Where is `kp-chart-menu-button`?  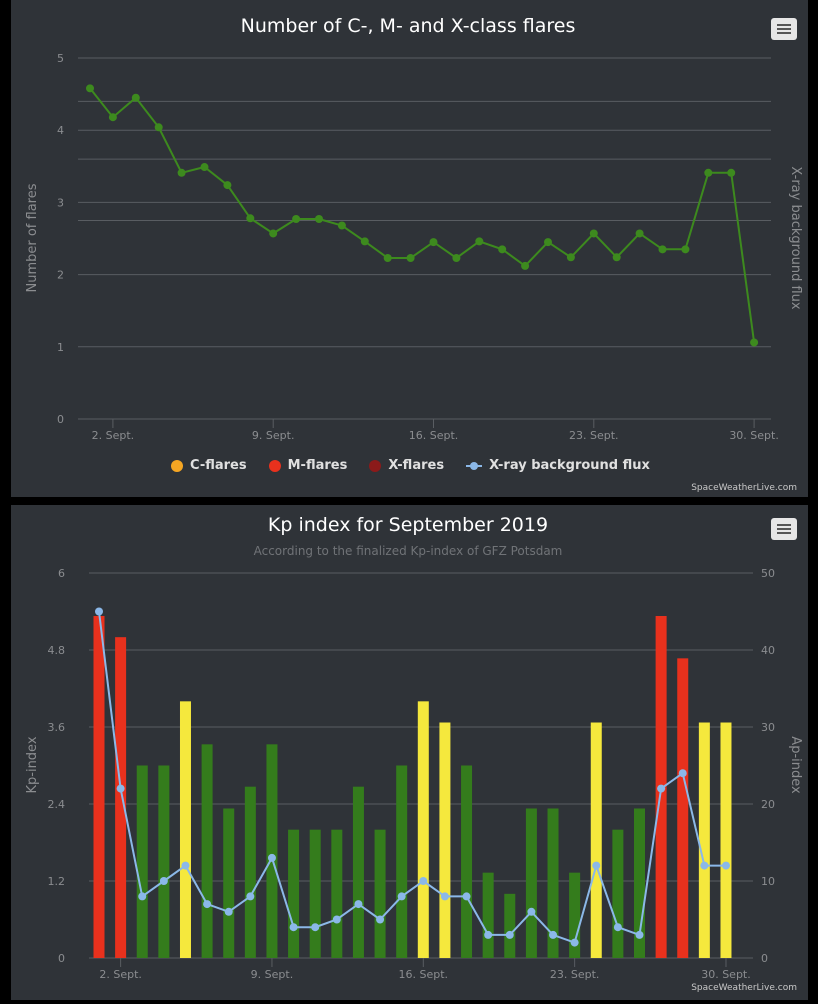
kp-chart-menu-button is located at coordinates (784, 529).